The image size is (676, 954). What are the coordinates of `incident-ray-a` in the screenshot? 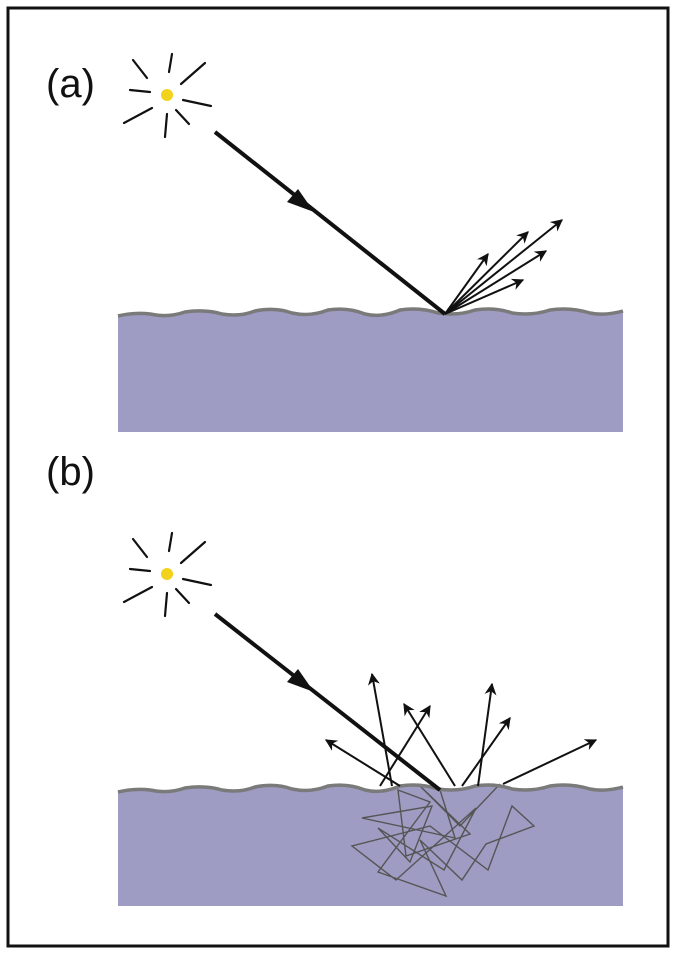 It's located at (330, 223).